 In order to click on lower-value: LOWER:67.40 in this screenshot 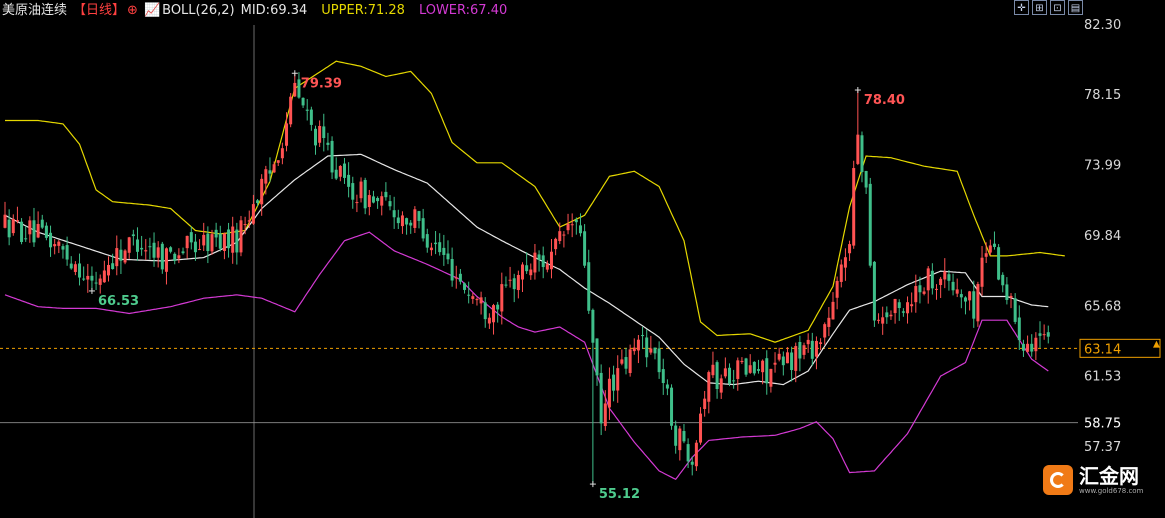, I will do `click(463, 10)`.